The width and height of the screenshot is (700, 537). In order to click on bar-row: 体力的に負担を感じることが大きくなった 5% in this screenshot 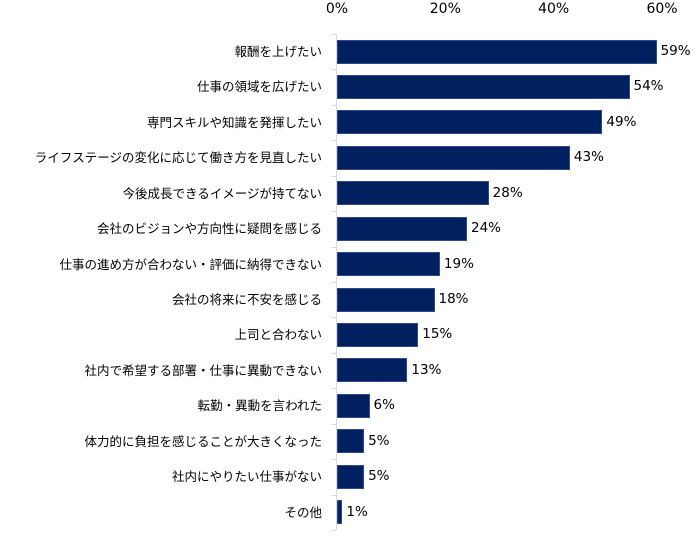, I will do `click(350, 441)`.